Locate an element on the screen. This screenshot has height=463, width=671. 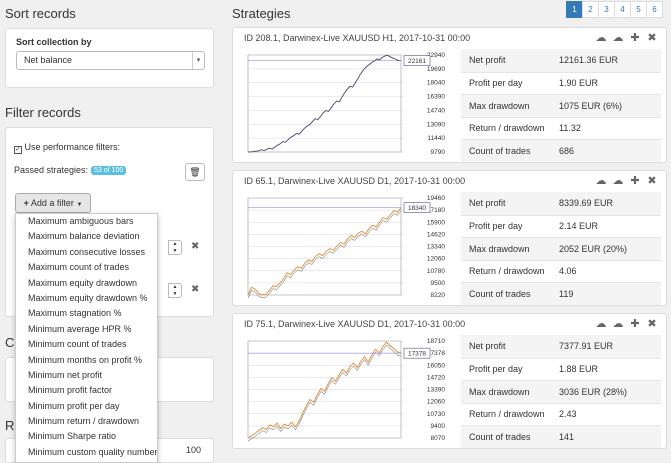
passed-label: Passed strategies: is located at coordinates (51, 170).